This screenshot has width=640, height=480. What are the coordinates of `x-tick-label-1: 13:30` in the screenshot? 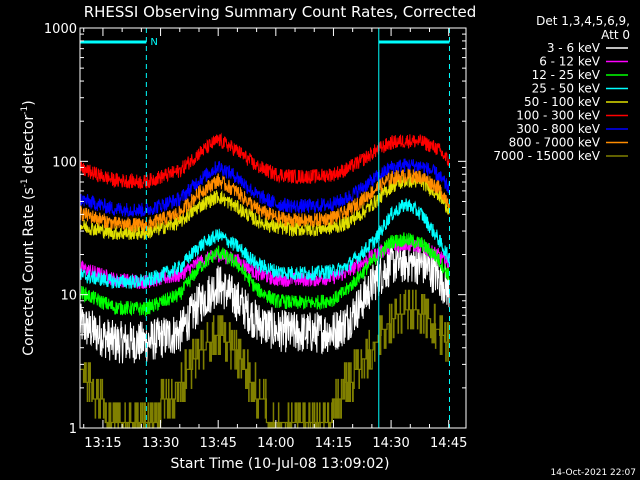 It's located at (160, 443).